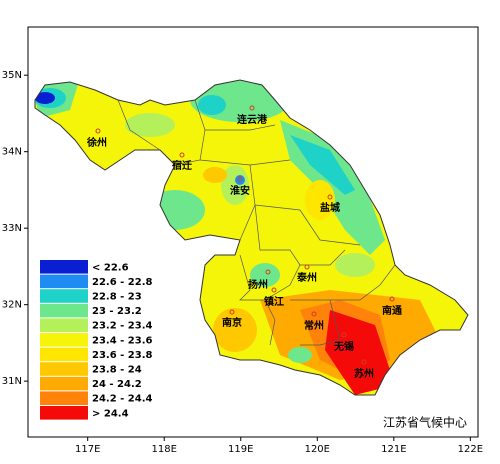 Image resolution: width=500 pixels, height=464 pixels. What do you see at coordinates (122, 282) in the screenshot?
I see `legend-label: 22.6 - 22.8` at bounding box center [122, 282].